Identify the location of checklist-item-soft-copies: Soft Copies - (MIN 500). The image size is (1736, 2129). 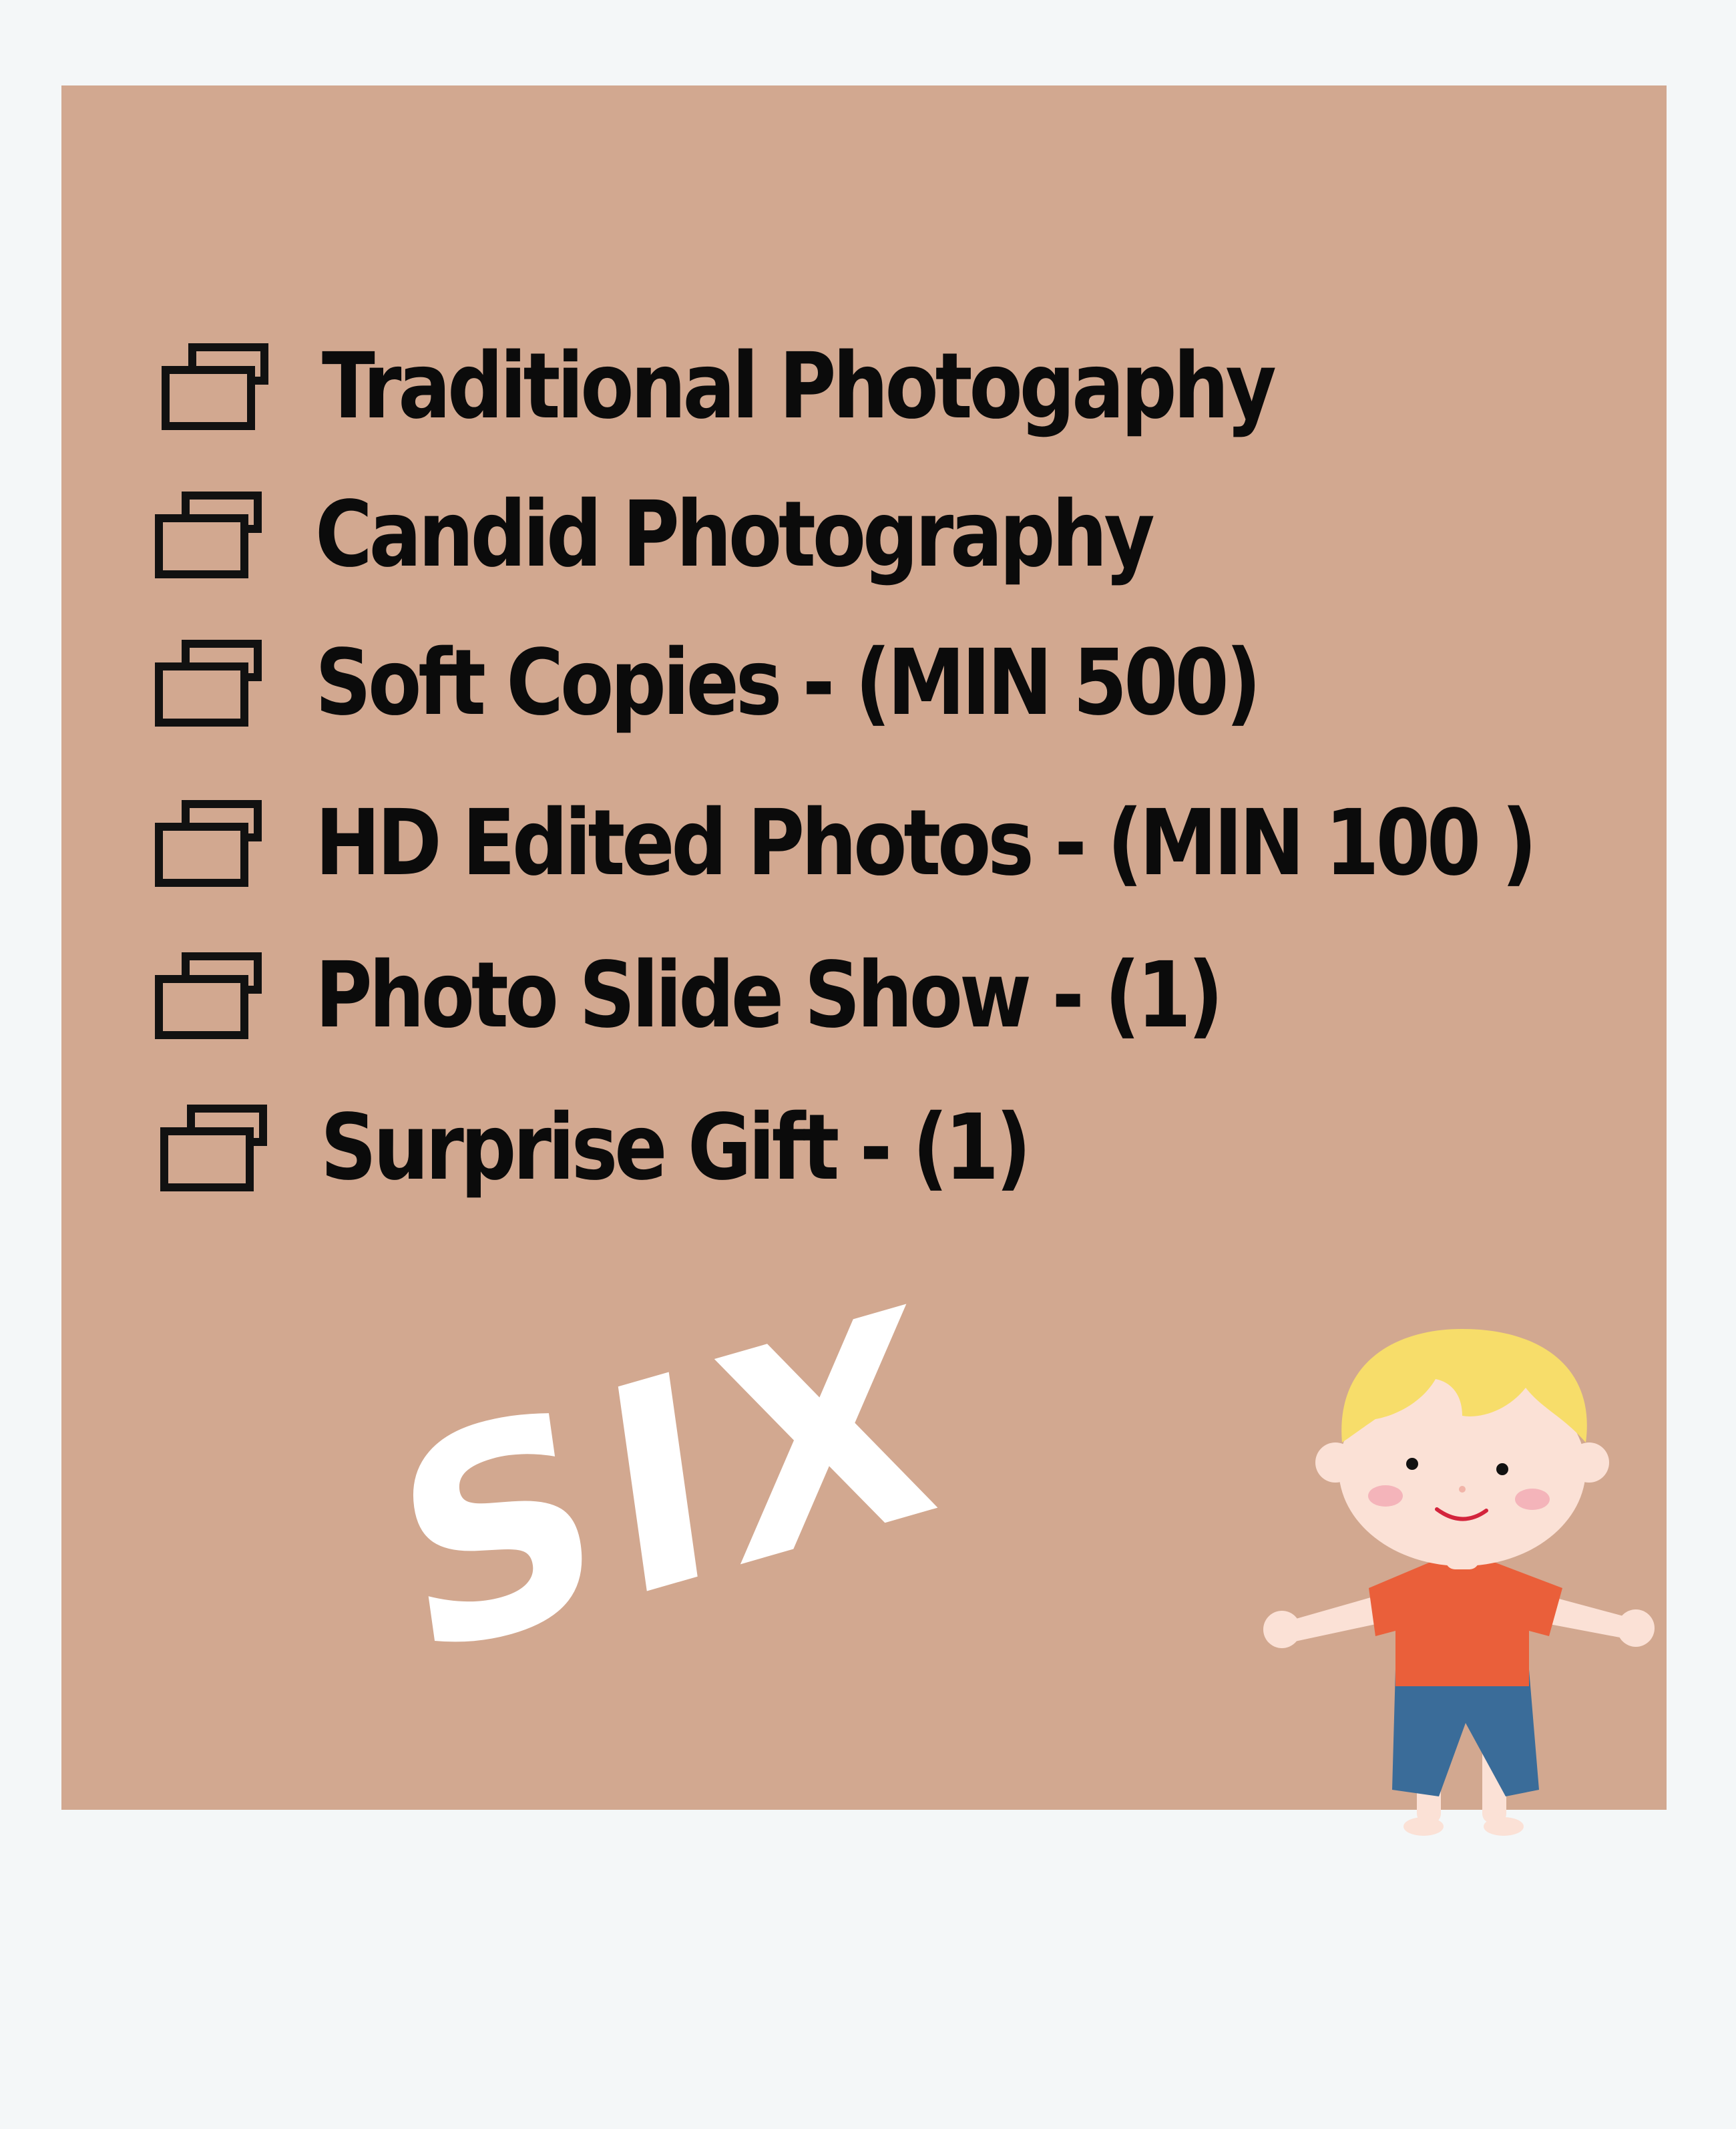
(784, 683).